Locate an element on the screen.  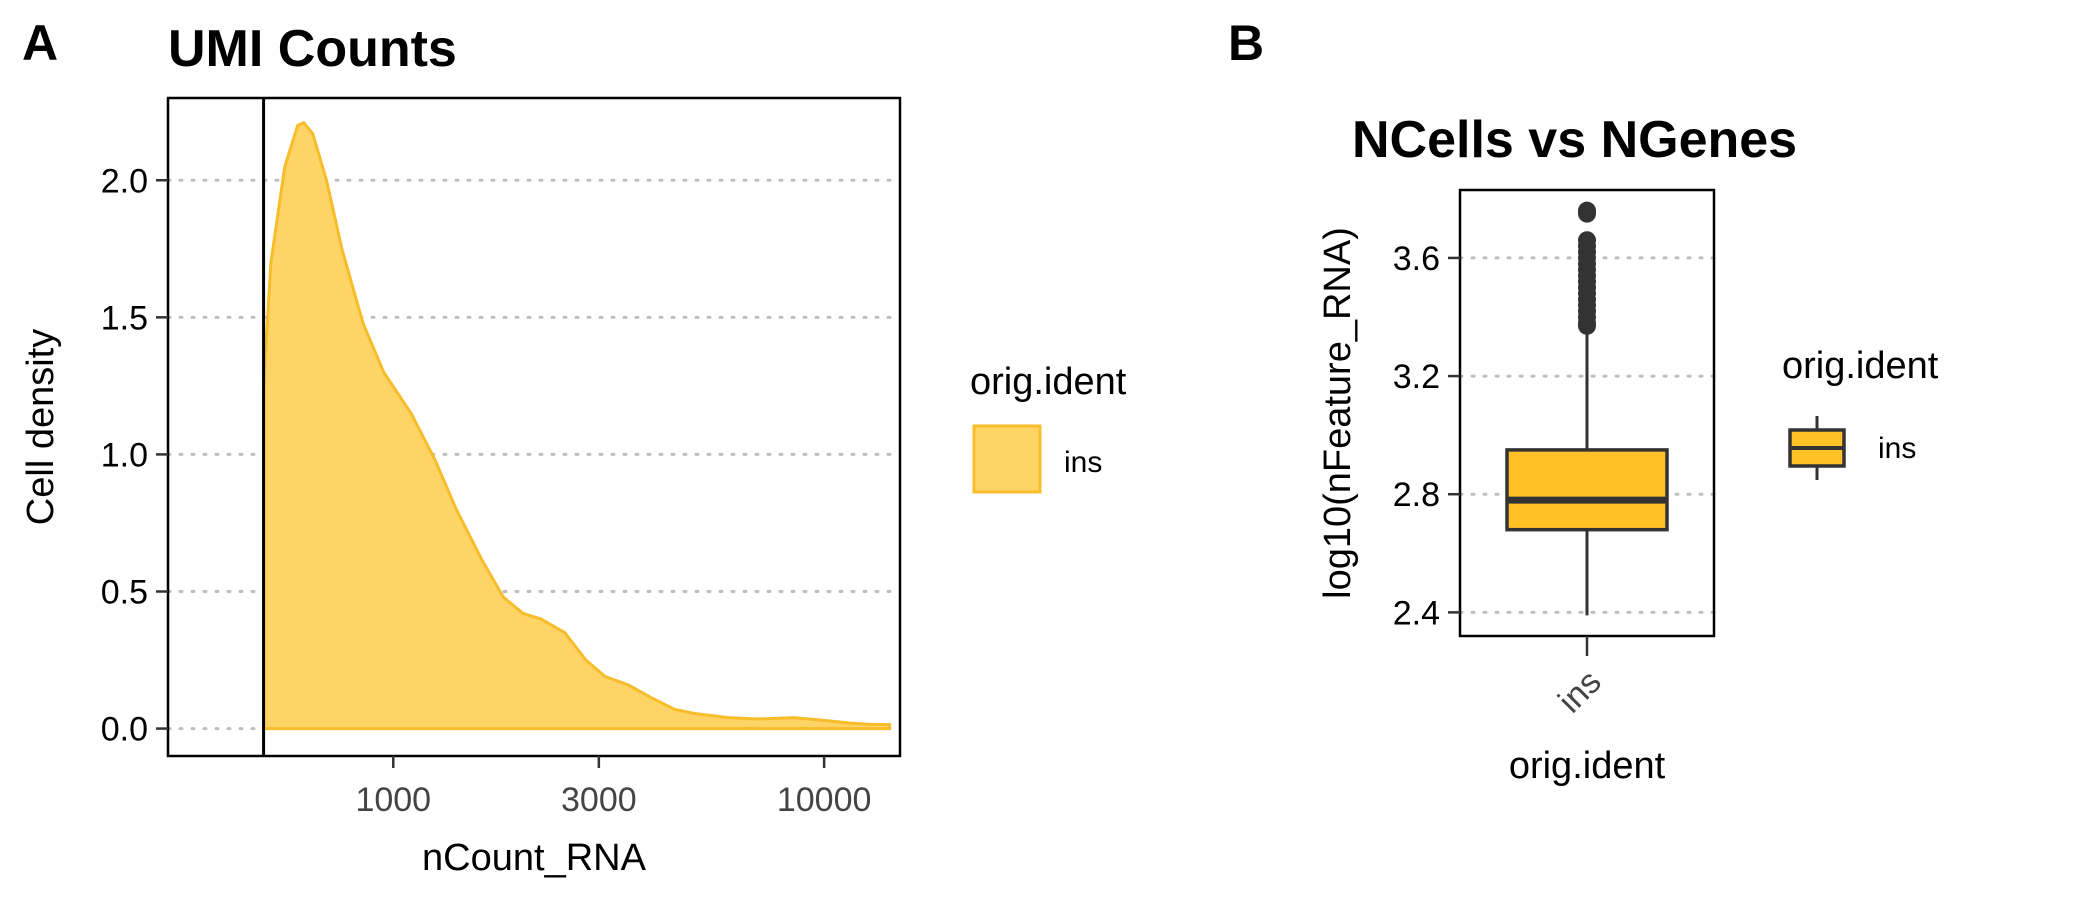
box-iqr-ins is located at coordinates (1587, 490).